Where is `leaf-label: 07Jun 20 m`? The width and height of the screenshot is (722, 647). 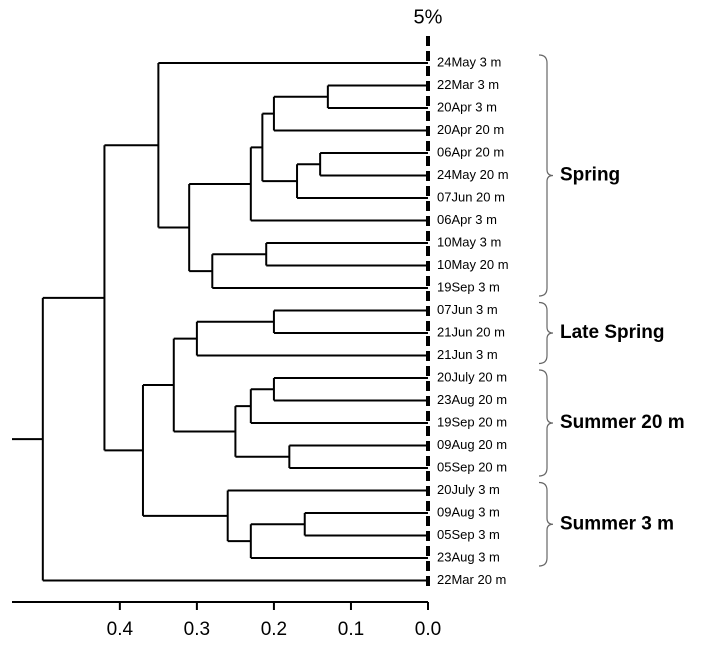
leaf-label: 07Jun 20 m is located at coordinates (471, 196).